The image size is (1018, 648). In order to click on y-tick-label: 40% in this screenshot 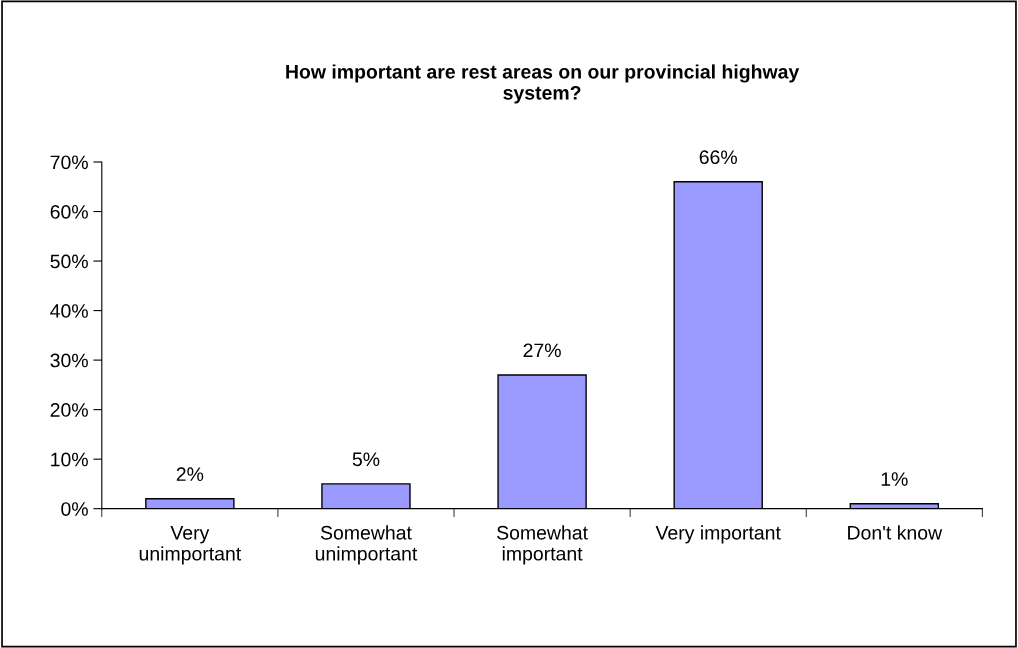, I will do `click(69, 311)`.